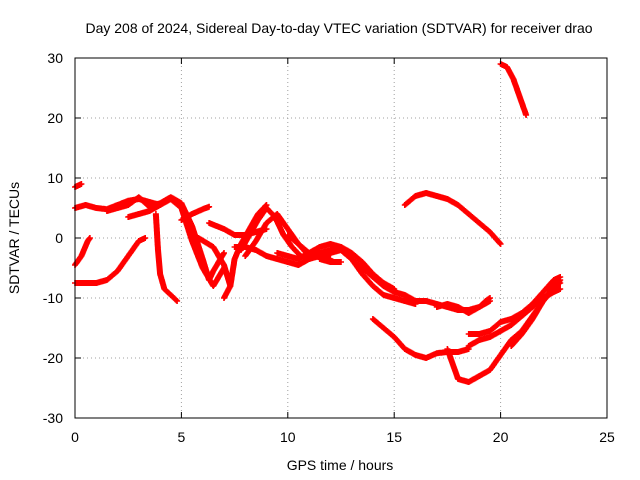  What do you see at coordinates (182, 437) in the screenshot?
I see `x-tick-label: 5` at bounding box center [182, 437].